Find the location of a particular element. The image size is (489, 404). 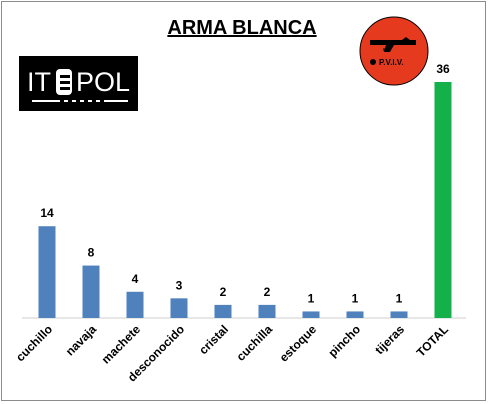

badge-text: P.V.I.V. is located at coordinates (391, 62).